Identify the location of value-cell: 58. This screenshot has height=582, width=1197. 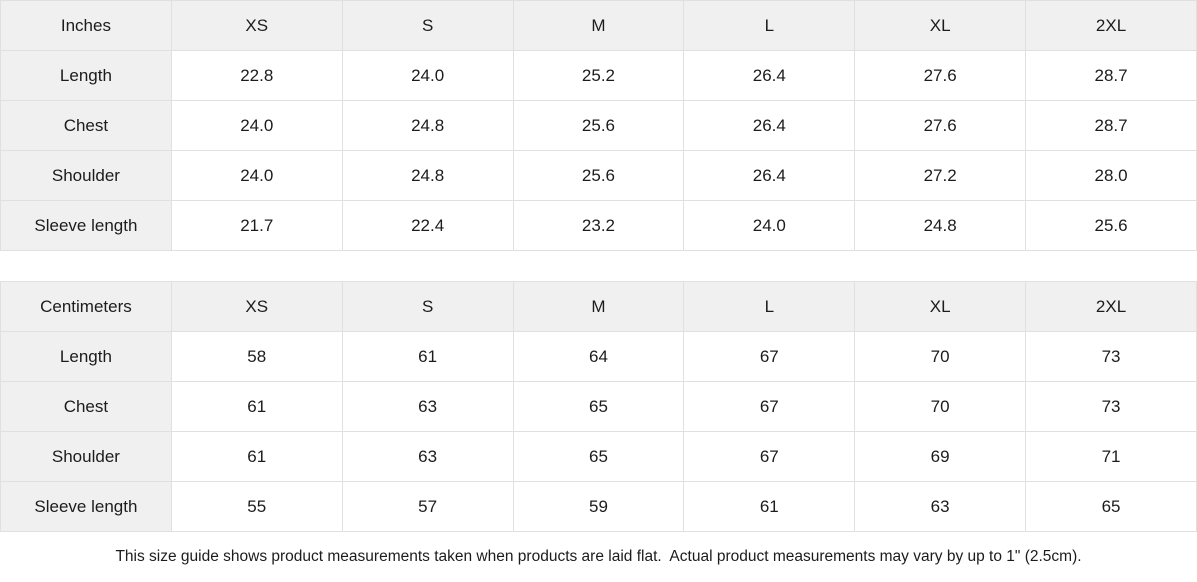
(256, 356).